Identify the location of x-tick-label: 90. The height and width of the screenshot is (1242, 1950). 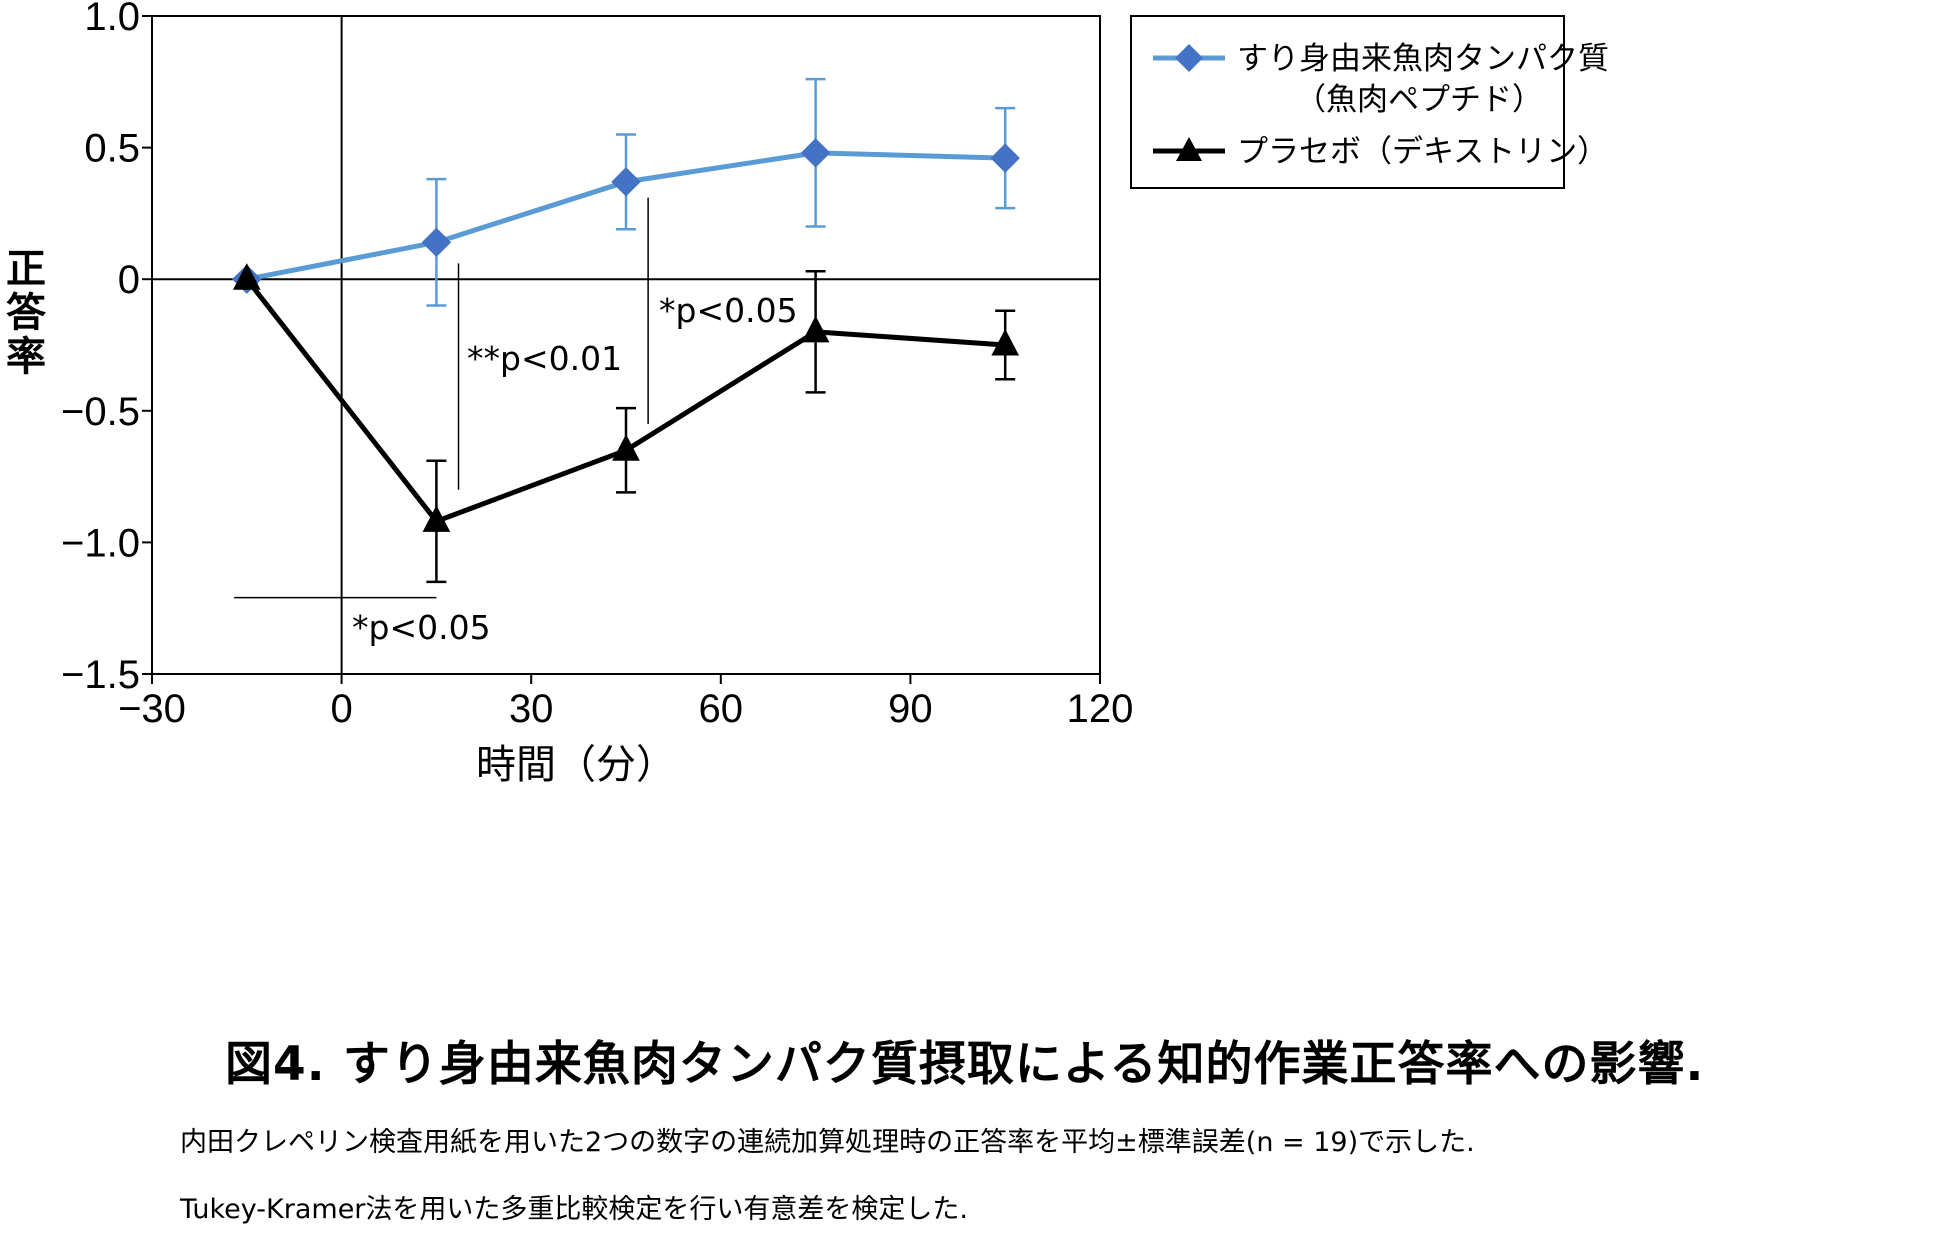
(910, 709).